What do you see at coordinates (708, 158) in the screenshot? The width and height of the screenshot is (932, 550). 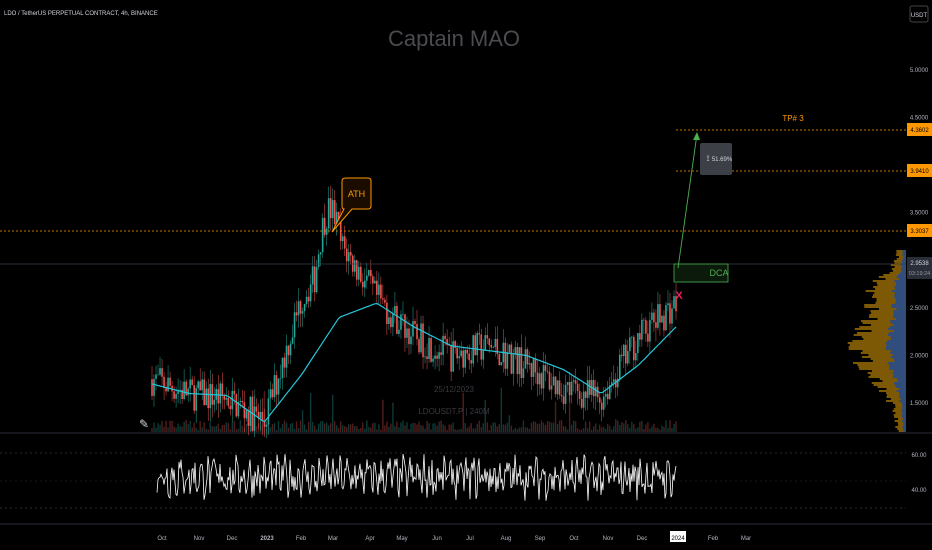 I see `measure-icon: ⟟` at bounding box center [708, 158].